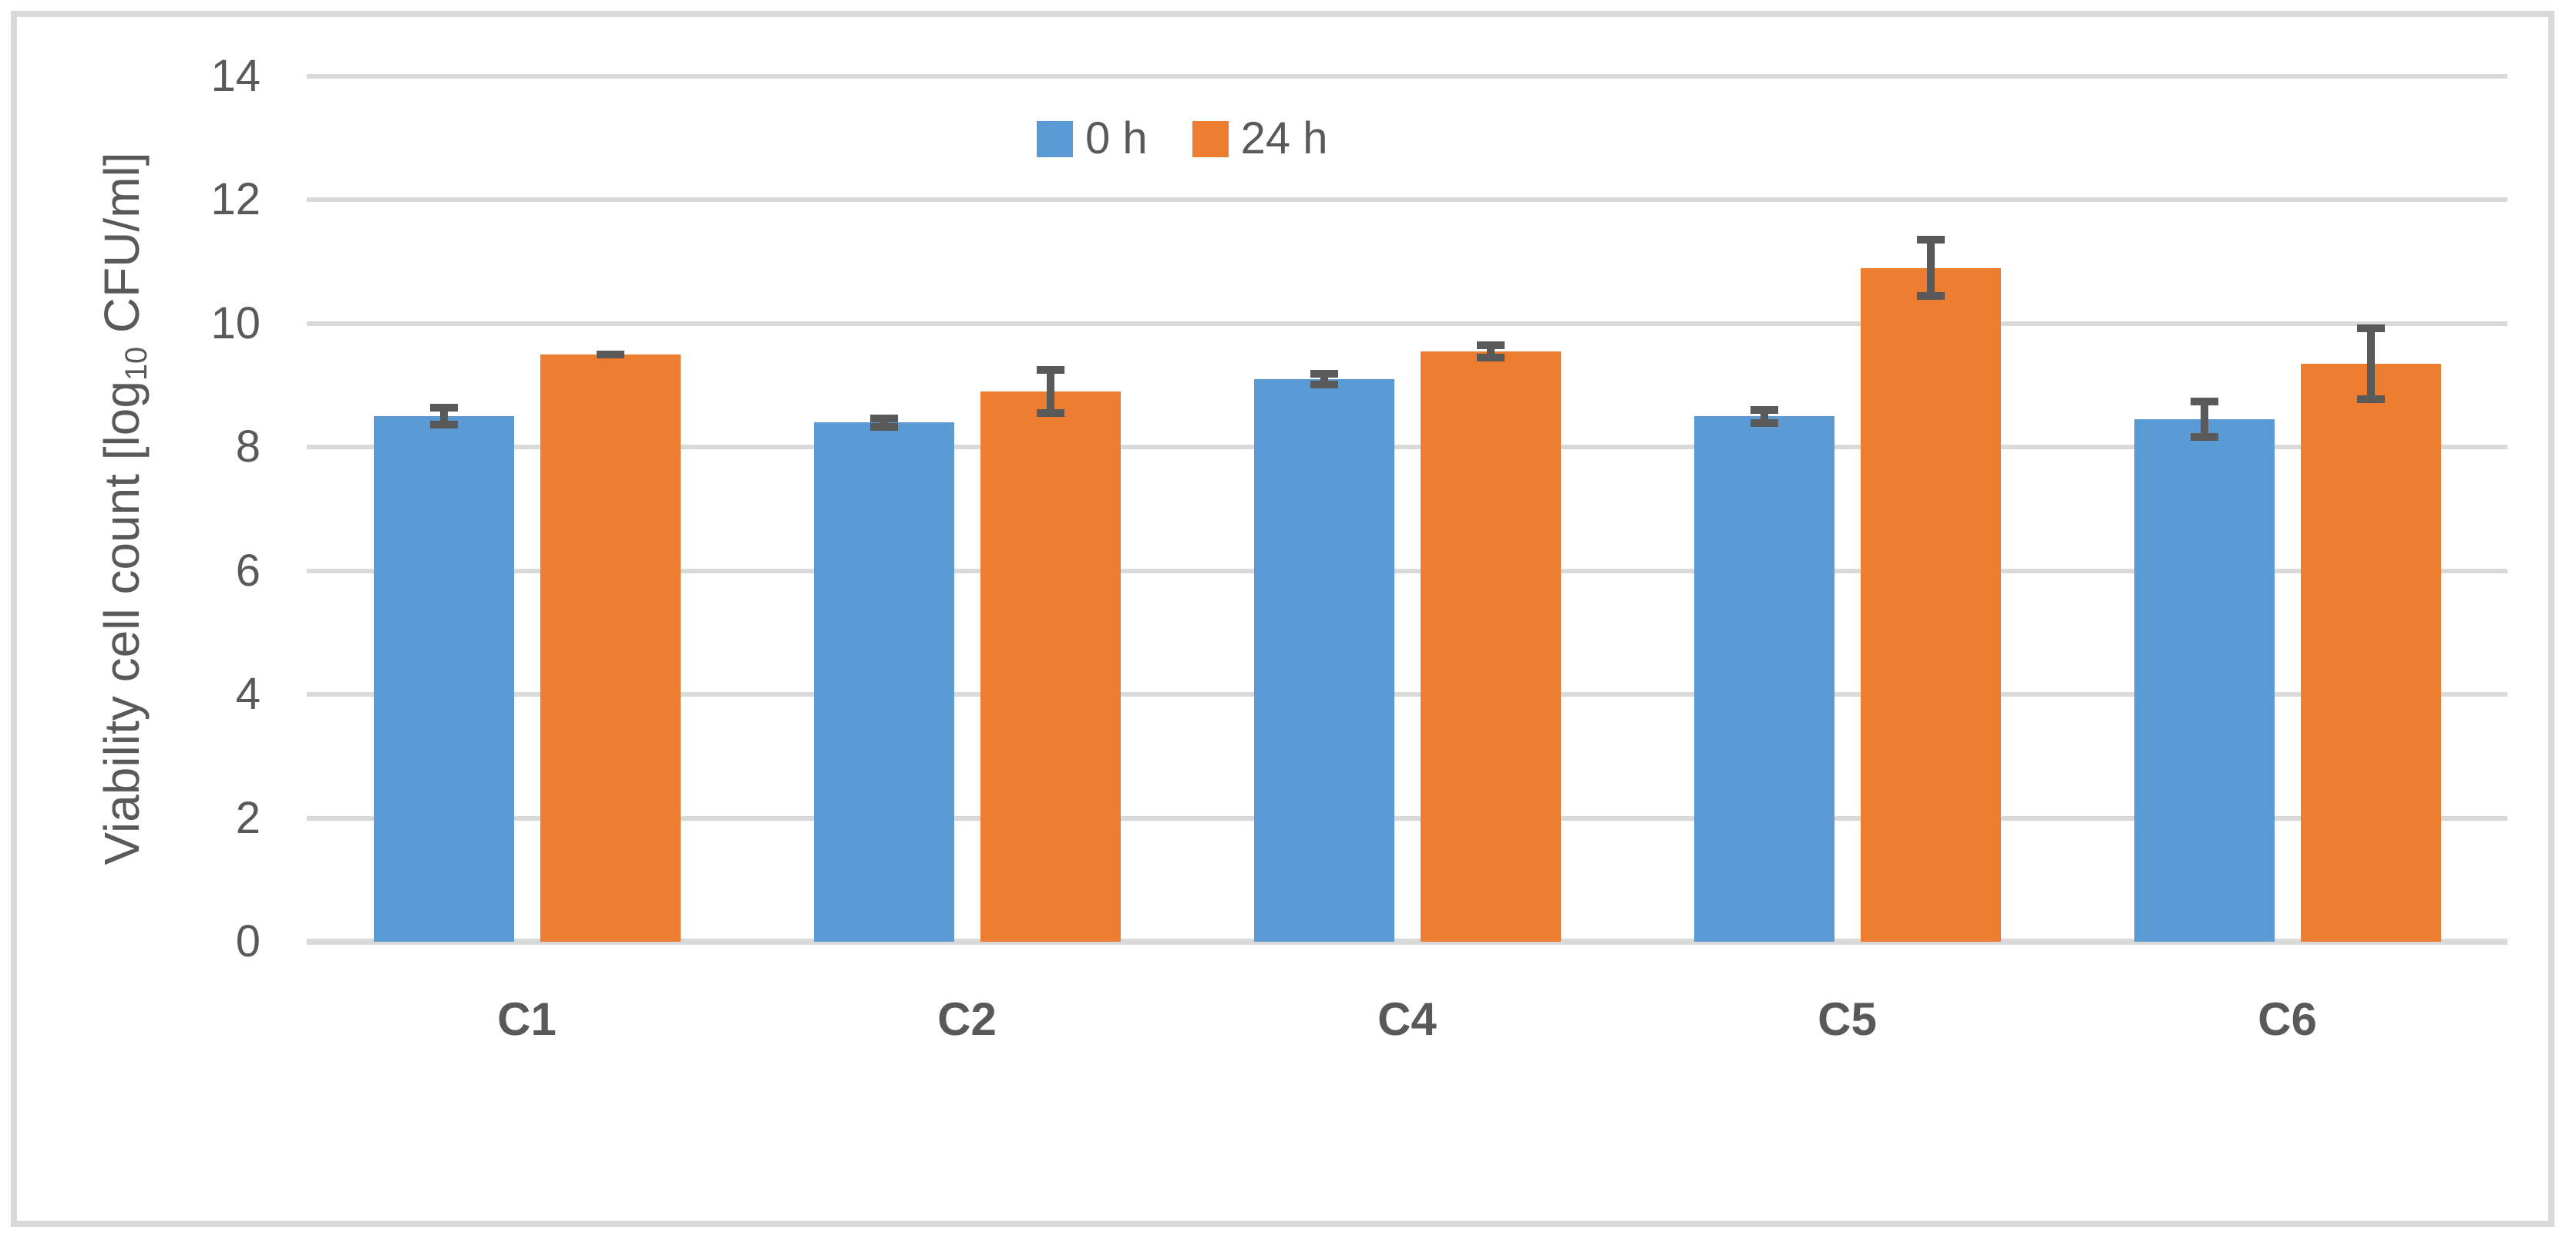 This screenshot has width=2576, height=1250. I want to click on legend-item-0h: 0 h, so click(1092, 139).